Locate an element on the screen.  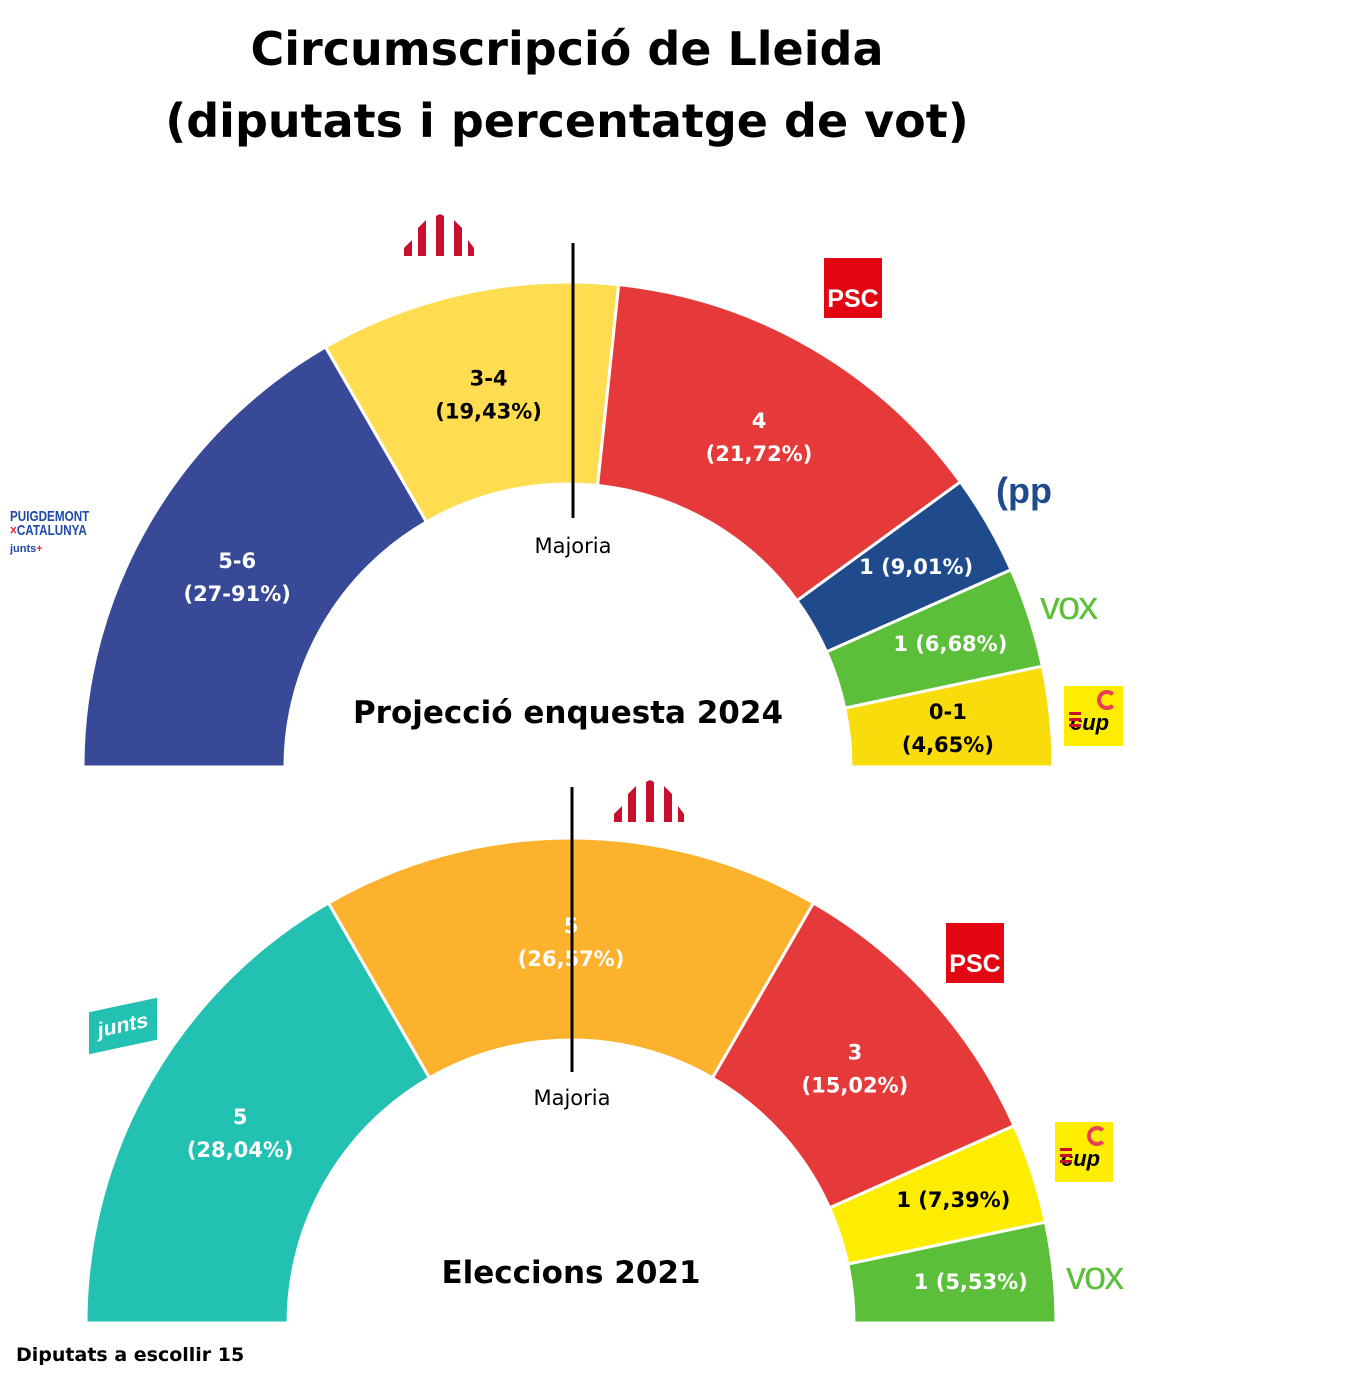
erc-logo-bottom is located at coordinates (649, 801).